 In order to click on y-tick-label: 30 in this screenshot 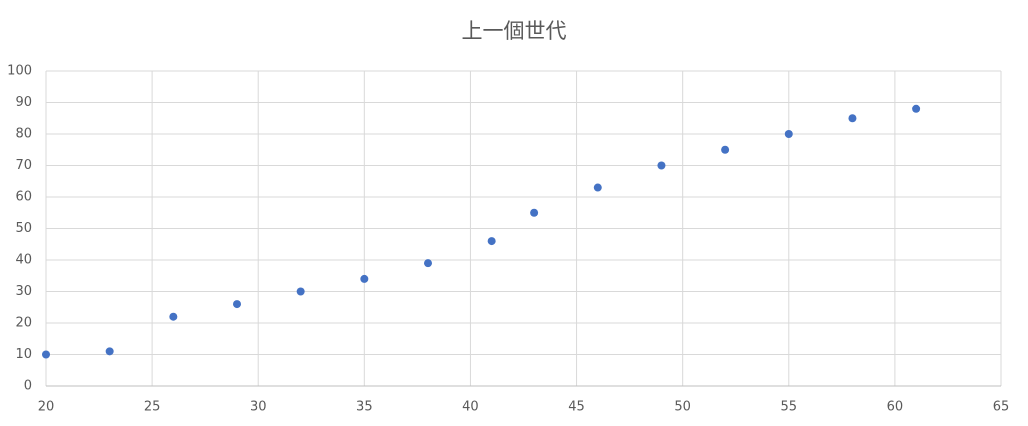, I will do `click(23, 291)`.